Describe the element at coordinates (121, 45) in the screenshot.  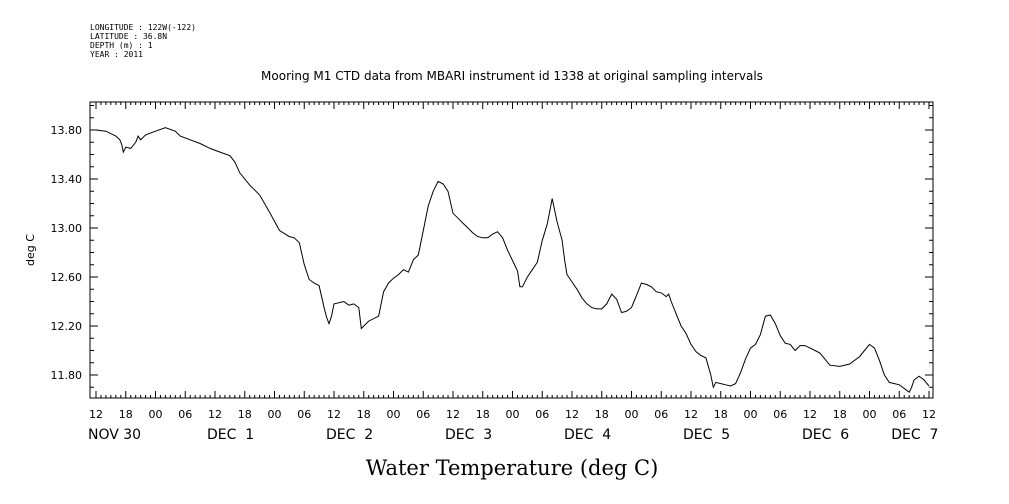
I see `meta-depth: DEPTH (m) : 1` at that location.